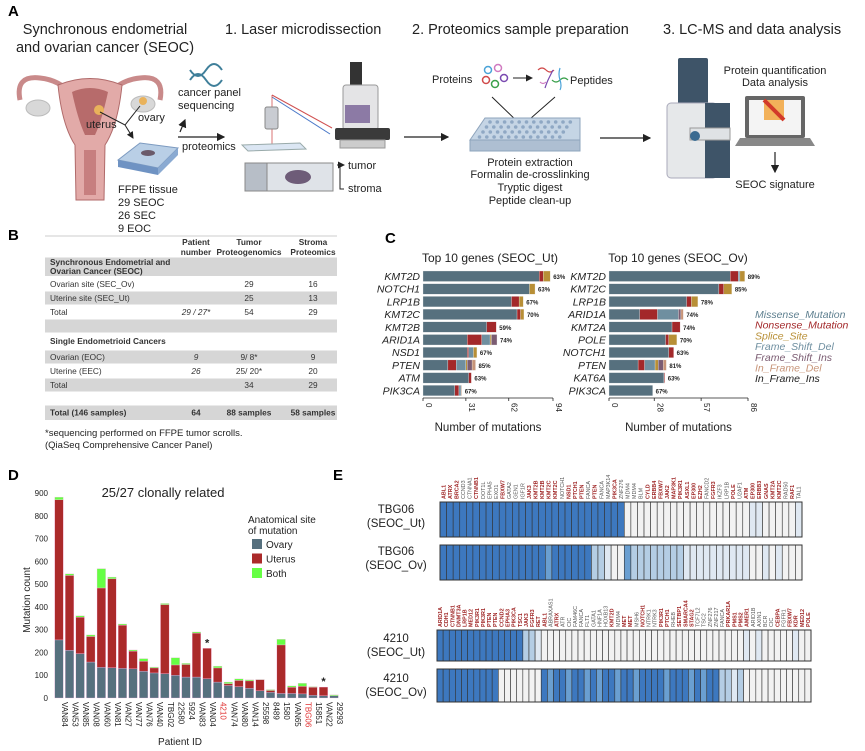  What do you see at coordinates (530, 163) in the screenshot?
I see `prep-step-1: Protein extraction` at bounding box center [530, 163].